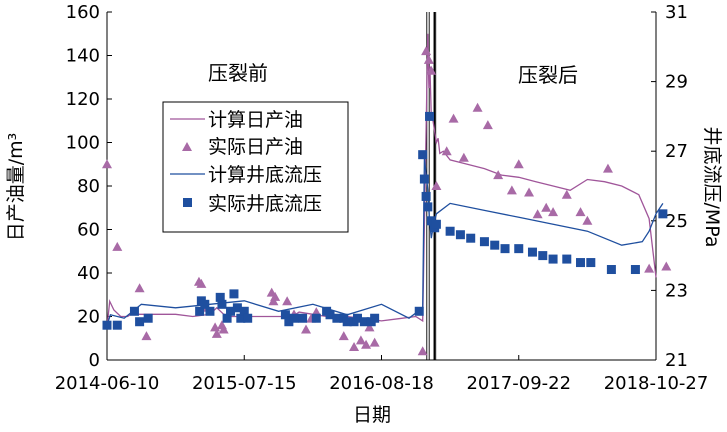 Image resolution: width=727 pixels, height=432 pixels. I want to click on legend-label-calc-pressure: 计算井底流压, so click(265, 175).